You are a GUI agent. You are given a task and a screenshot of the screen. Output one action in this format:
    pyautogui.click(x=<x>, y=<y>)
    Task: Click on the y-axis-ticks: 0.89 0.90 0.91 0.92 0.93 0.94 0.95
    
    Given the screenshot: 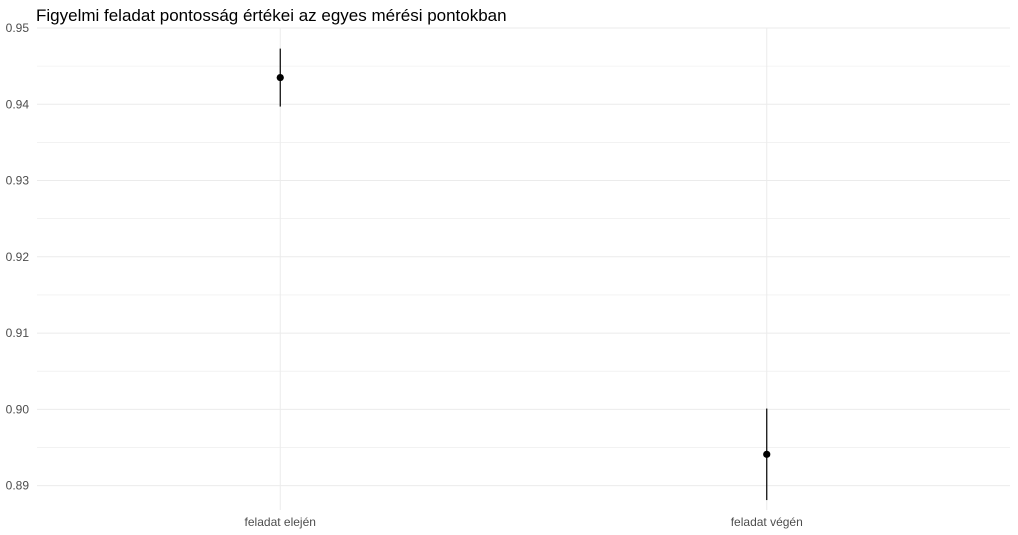 What is the action you would take?
    pyautogui.click(x=18, y=257)
    